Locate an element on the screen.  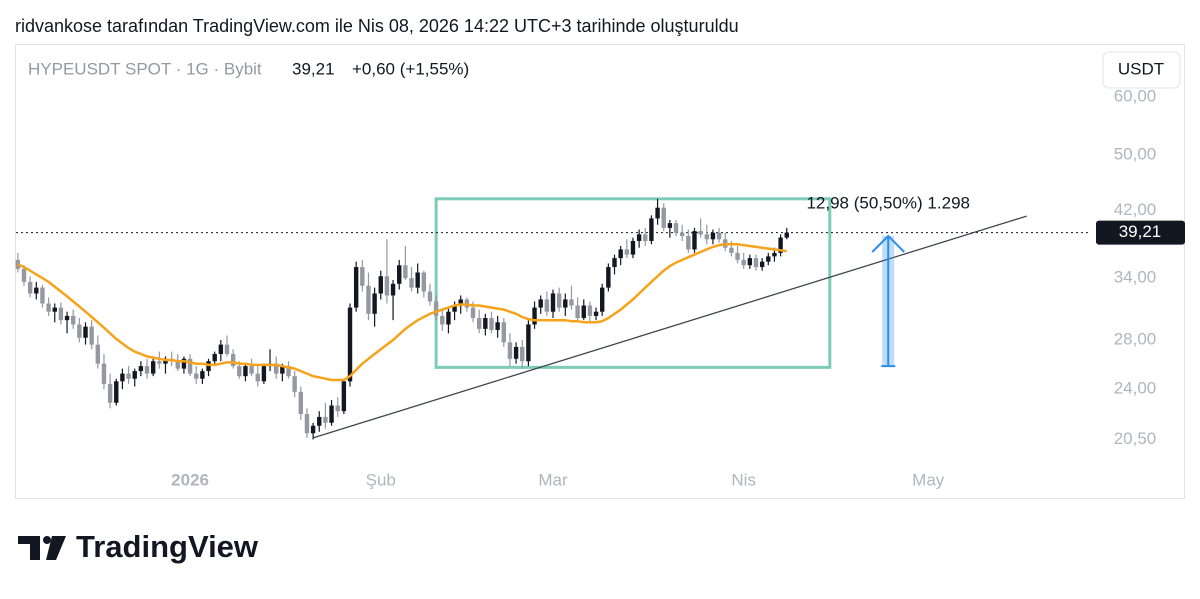
currency-button is located at coordinates (1141, 70).